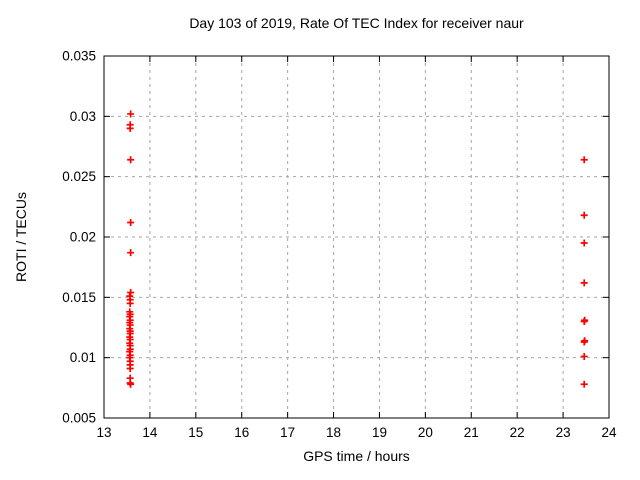  Describe the element at coordinates (471, 432) in the screenshot. I see `x-tick-label: 21` at that location.